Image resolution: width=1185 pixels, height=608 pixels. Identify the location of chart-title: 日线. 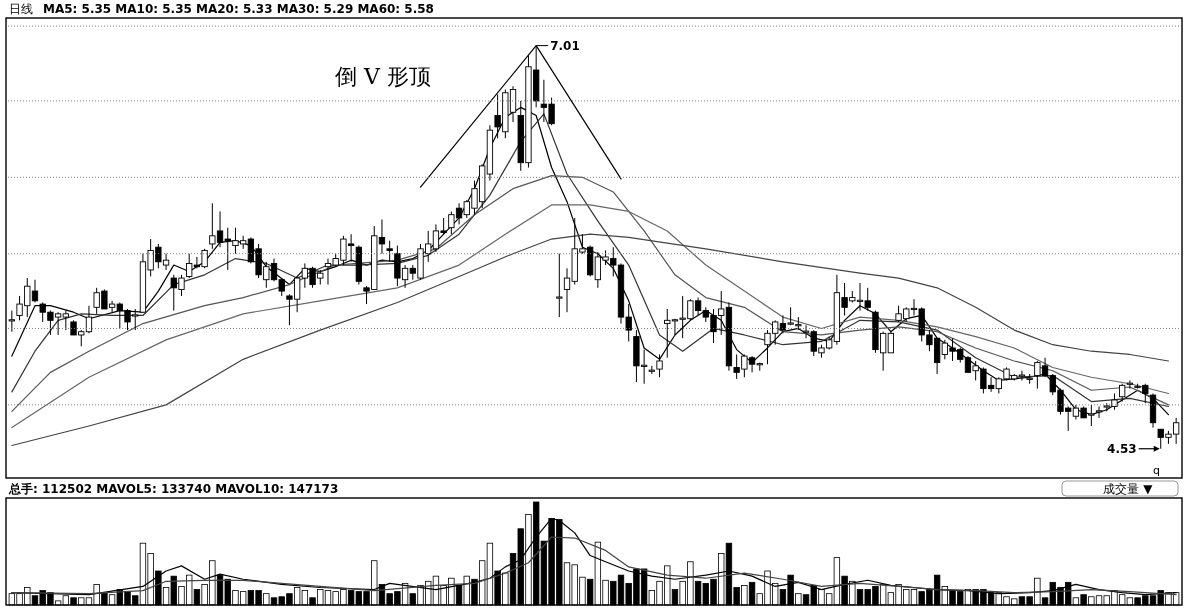
(21, 9).